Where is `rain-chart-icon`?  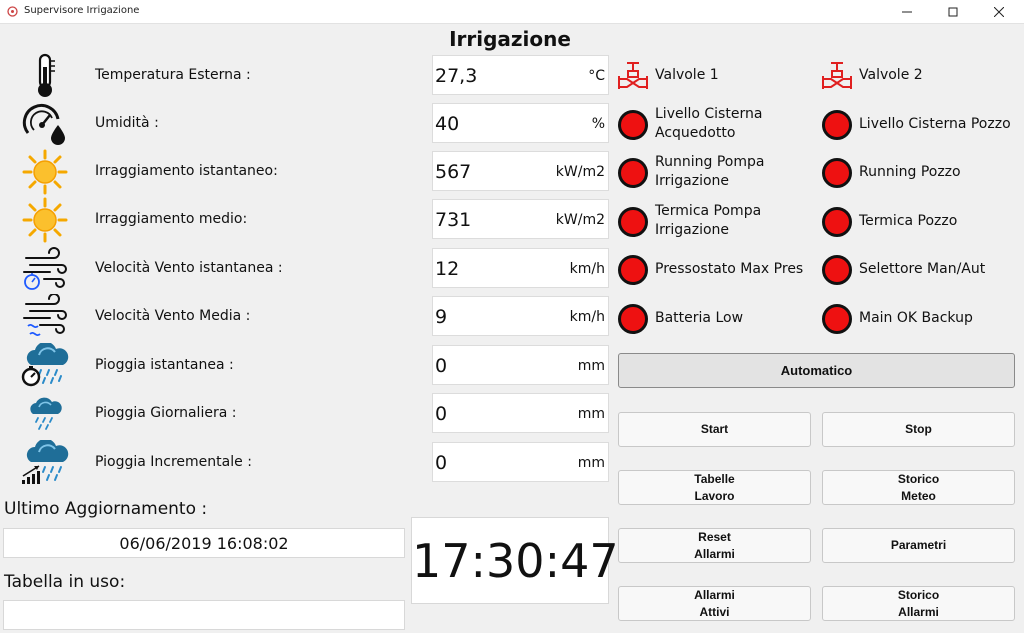
rain-chart-icon is located at coordinates (45, 463).